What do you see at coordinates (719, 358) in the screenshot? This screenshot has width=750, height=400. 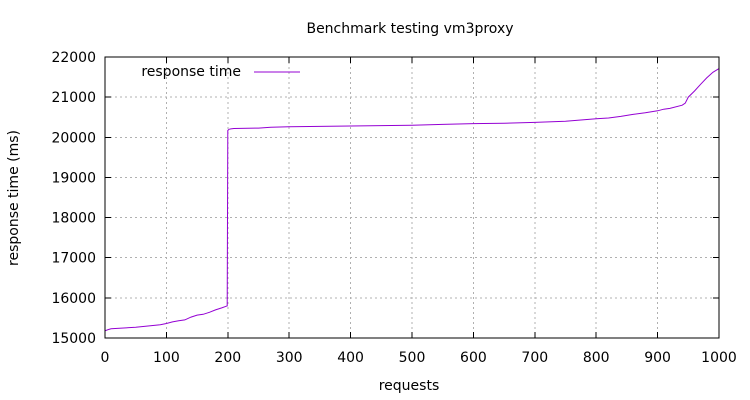 I see `x-tick-label: 1000` at bounding box center [719, 358].